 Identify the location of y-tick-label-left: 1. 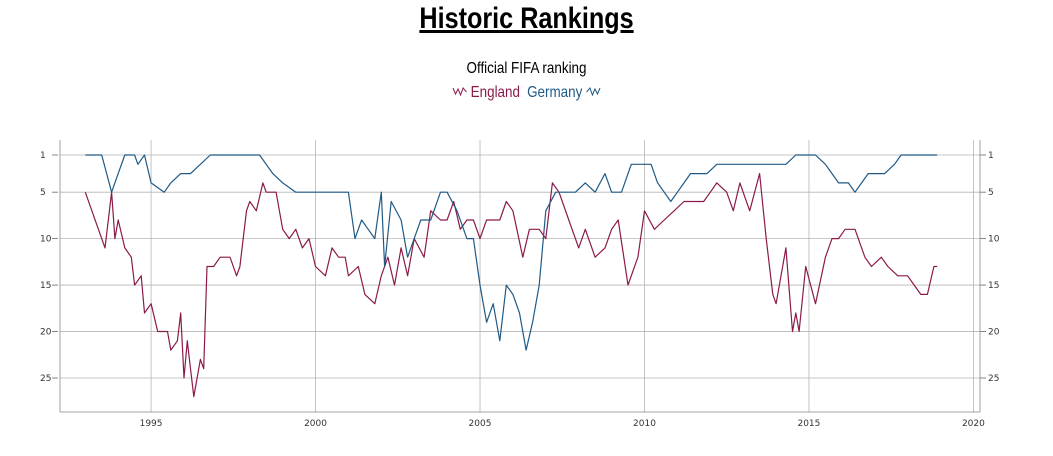
(43, 156).